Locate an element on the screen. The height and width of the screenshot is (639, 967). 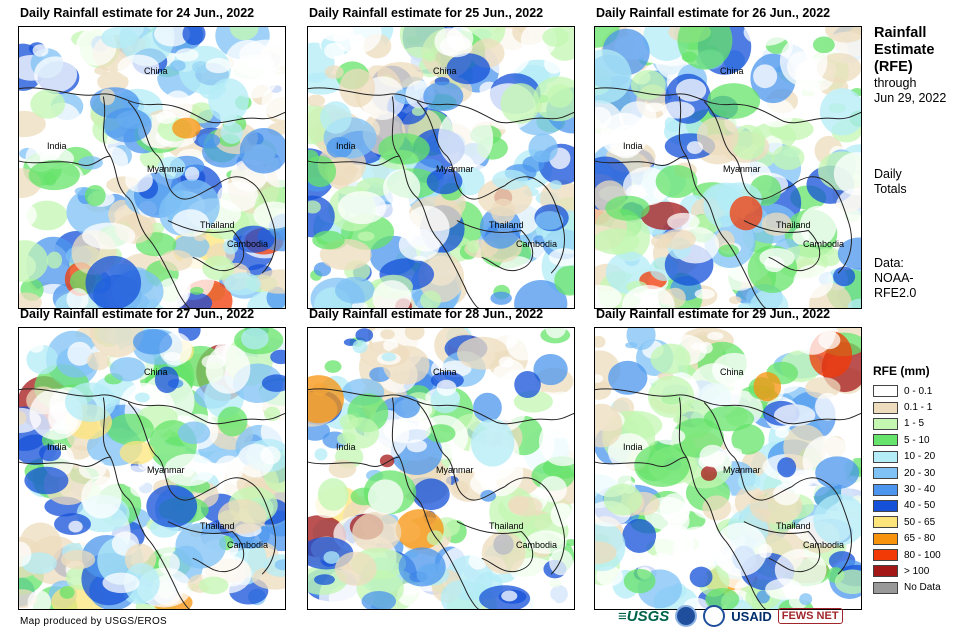
legend-item: 1 - 5 is located at coordinates (907, 424).